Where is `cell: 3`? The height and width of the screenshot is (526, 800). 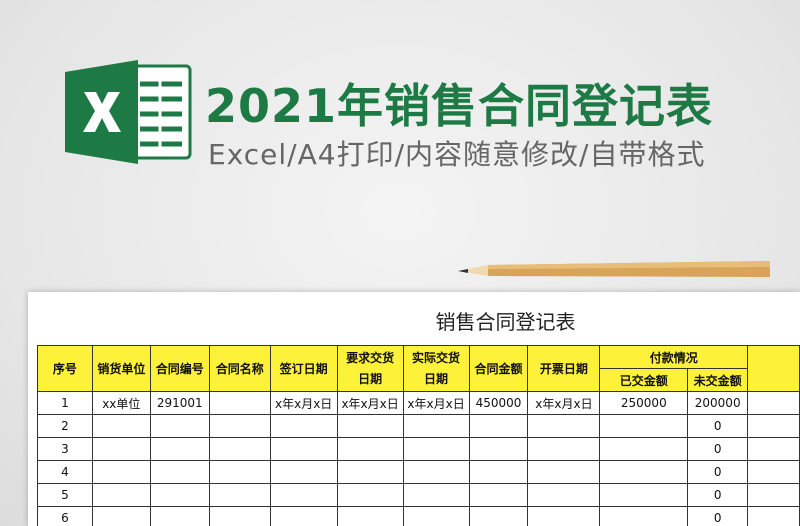
cell: 3 is located at coordinates (65, 449).